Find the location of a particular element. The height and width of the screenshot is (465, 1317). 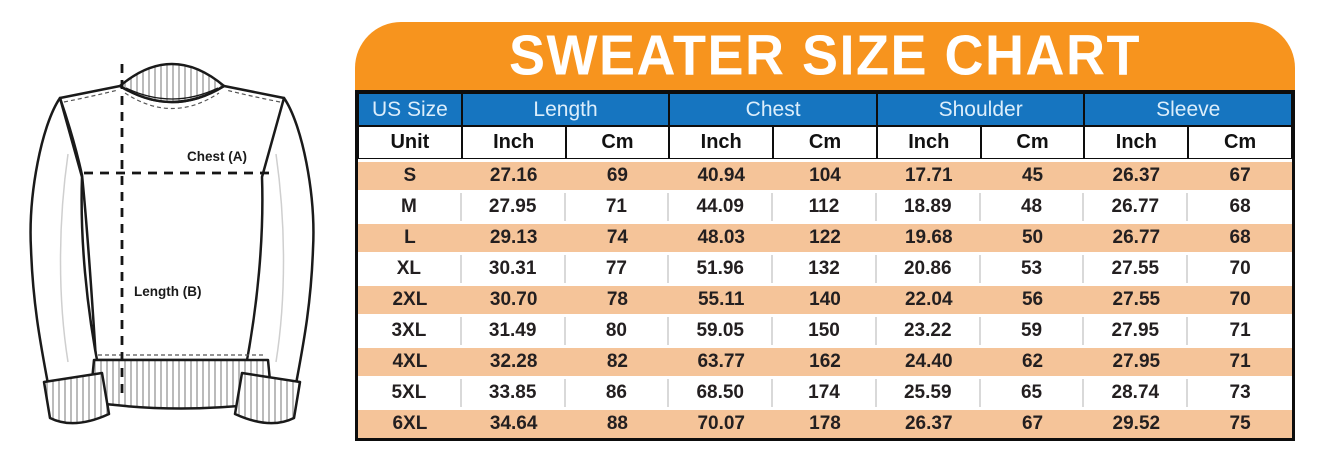

sweater-body is located at coordinates (172, 223).